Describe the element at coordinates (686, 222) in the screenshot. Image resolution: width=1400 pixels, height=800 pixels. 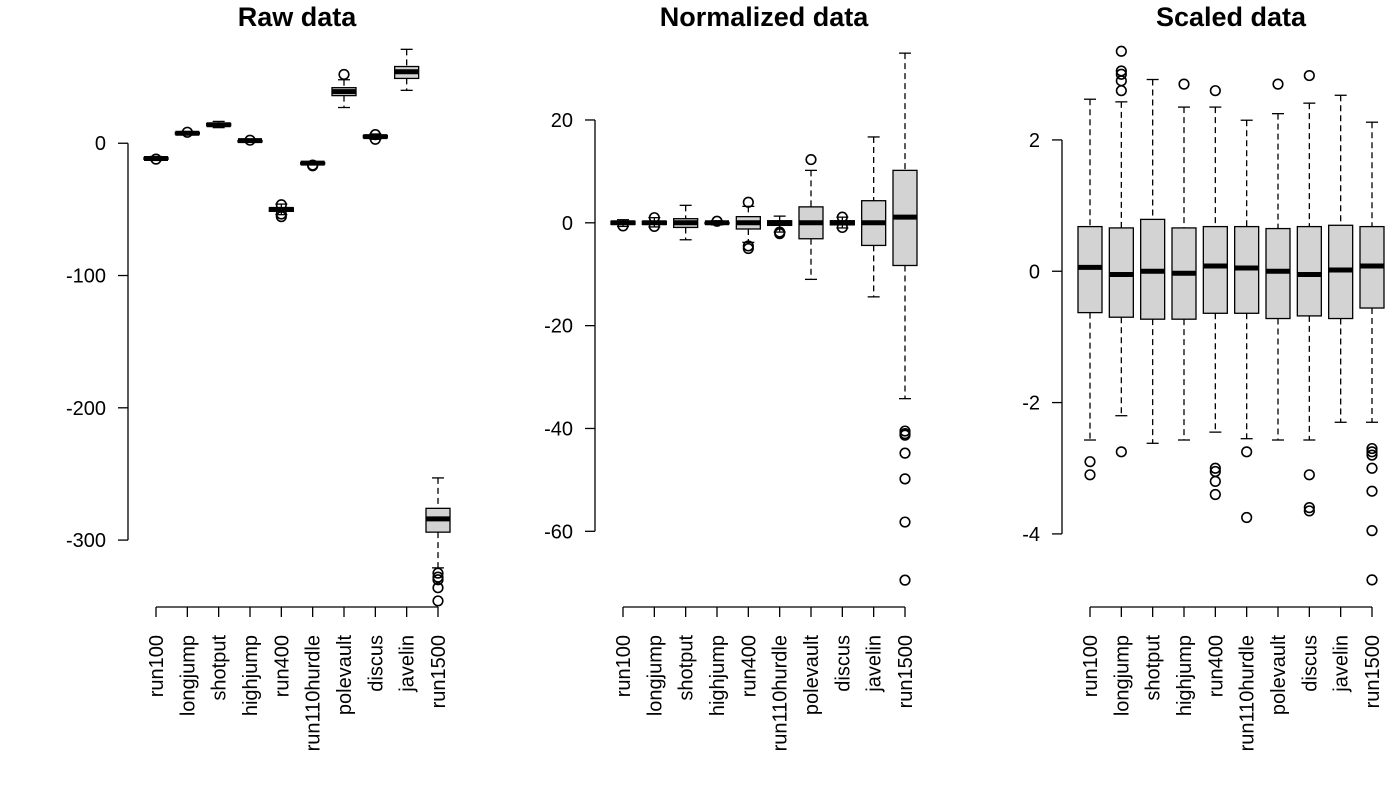
I see `box-shotput` at that location.